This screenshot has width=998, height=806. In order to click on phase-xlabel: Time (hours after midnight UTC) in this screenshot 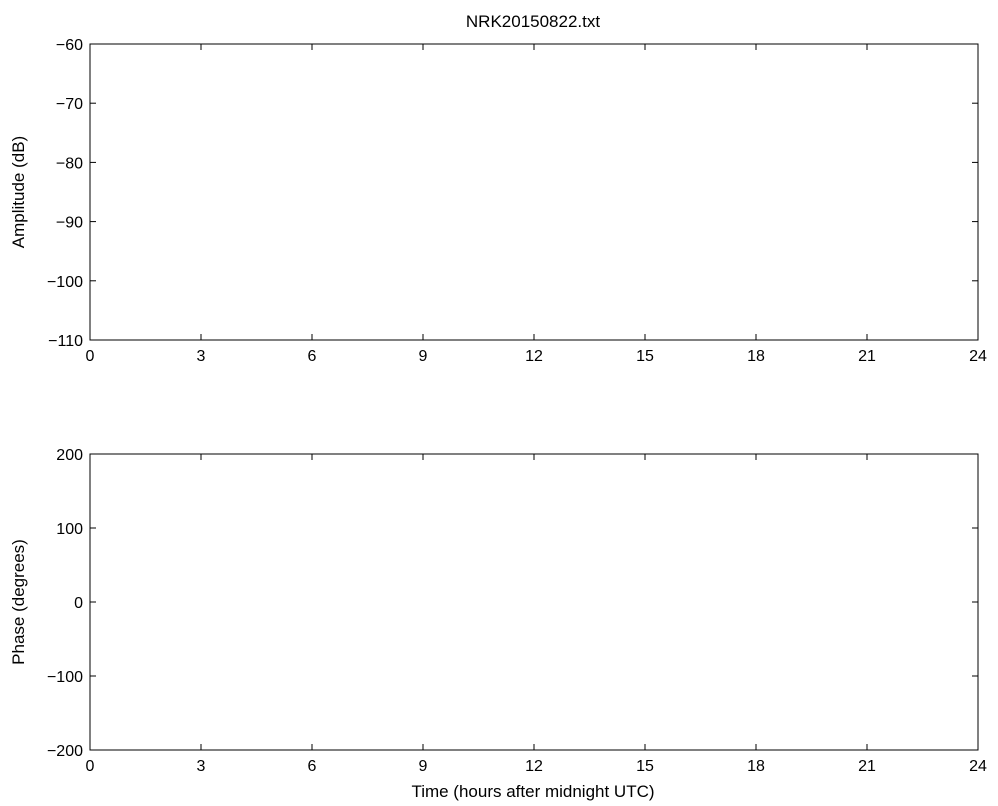, I will do `click(532, 791)`.